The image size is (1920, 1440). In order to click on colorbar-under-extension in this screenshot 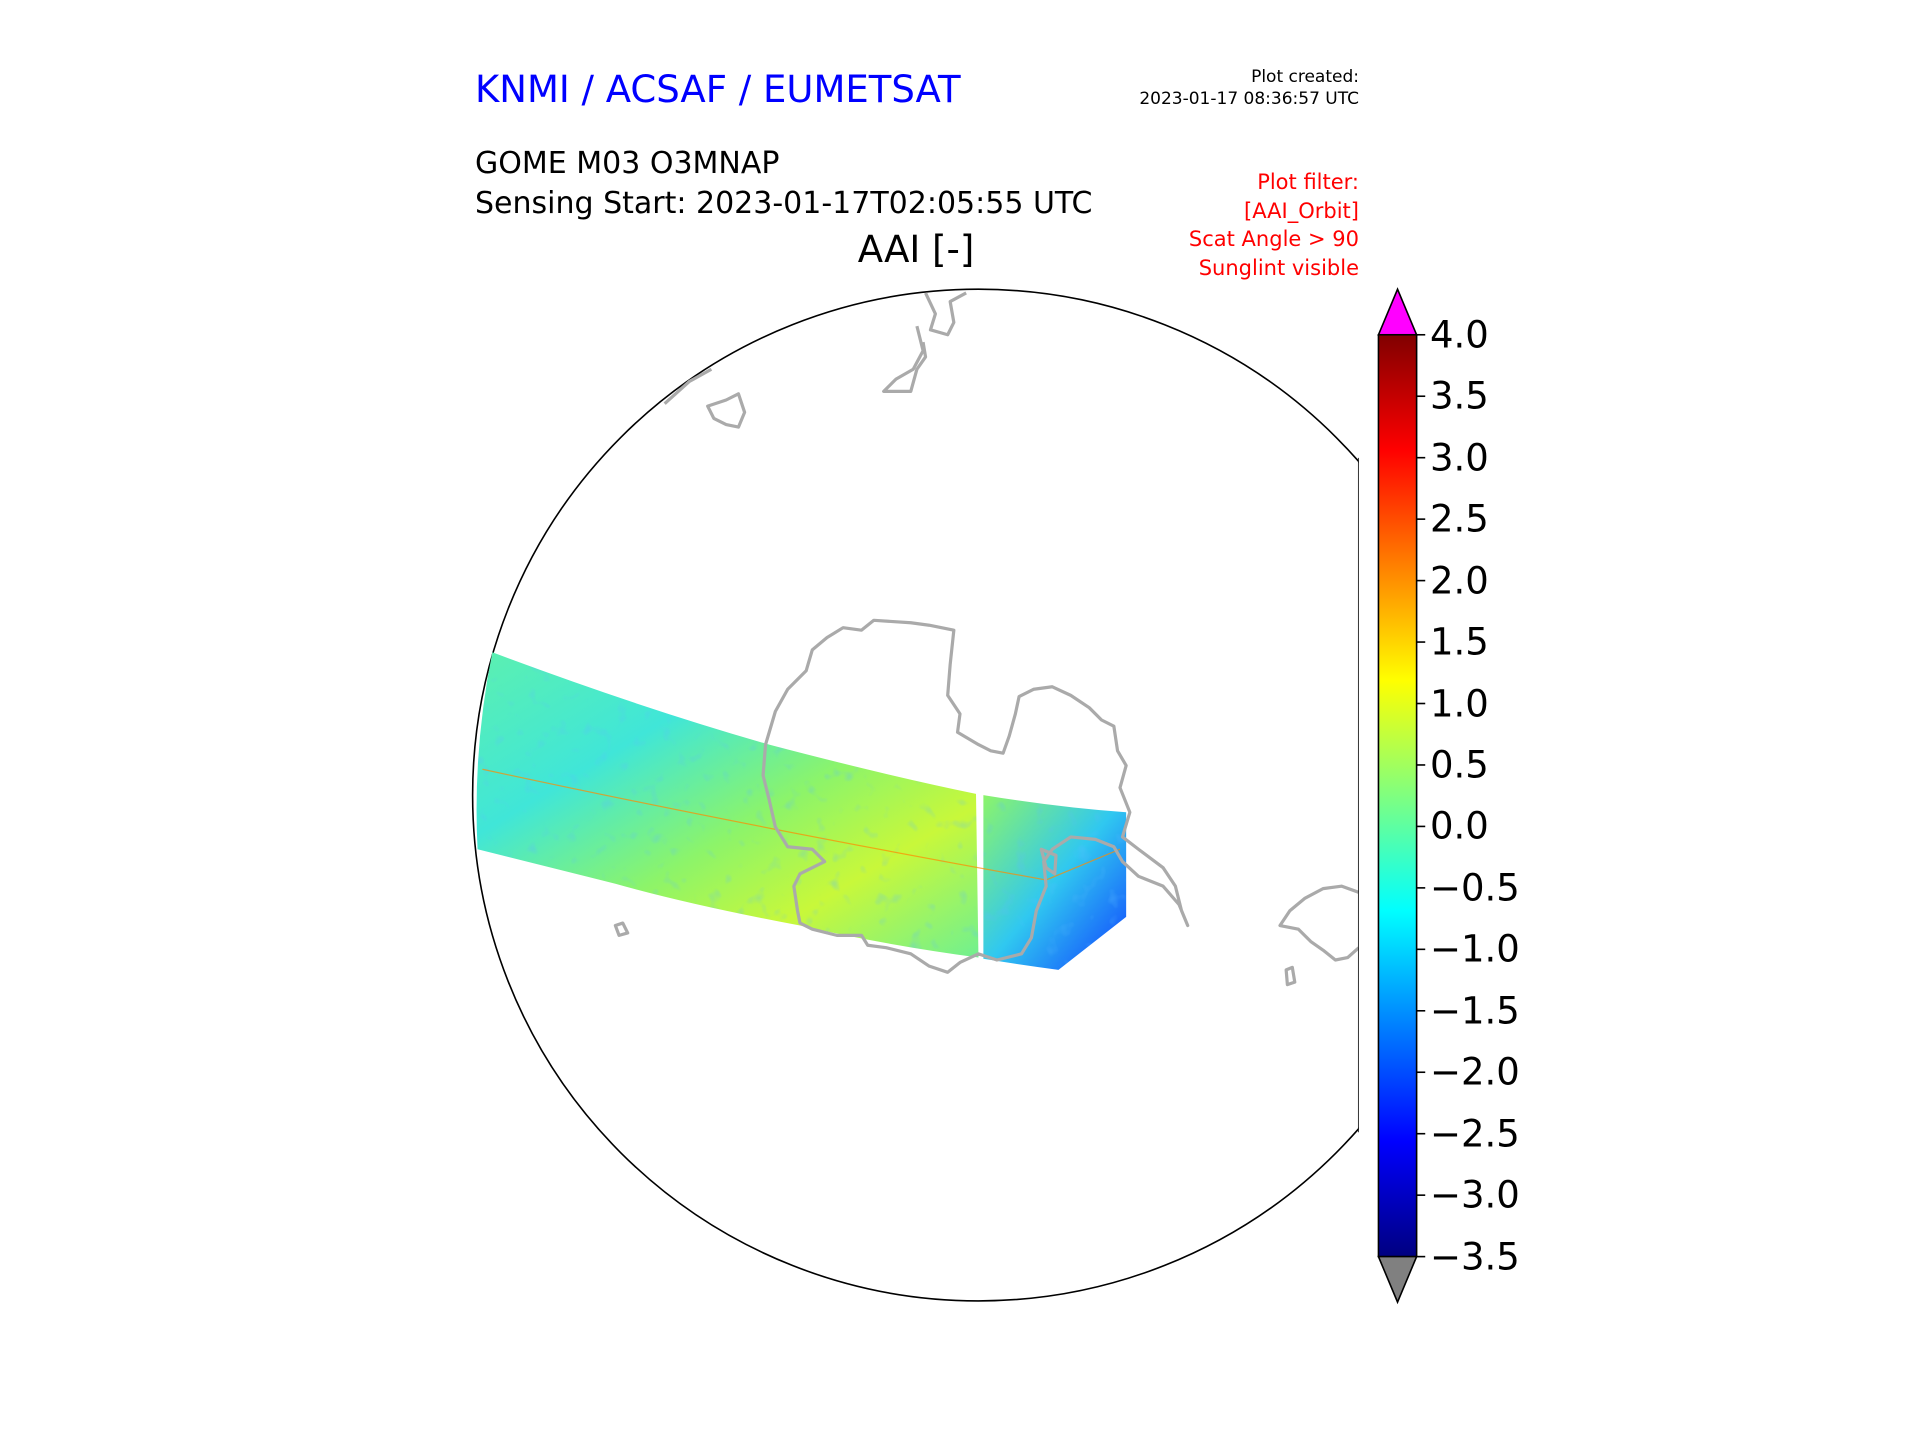, I will do `click(1397, 1280)`.